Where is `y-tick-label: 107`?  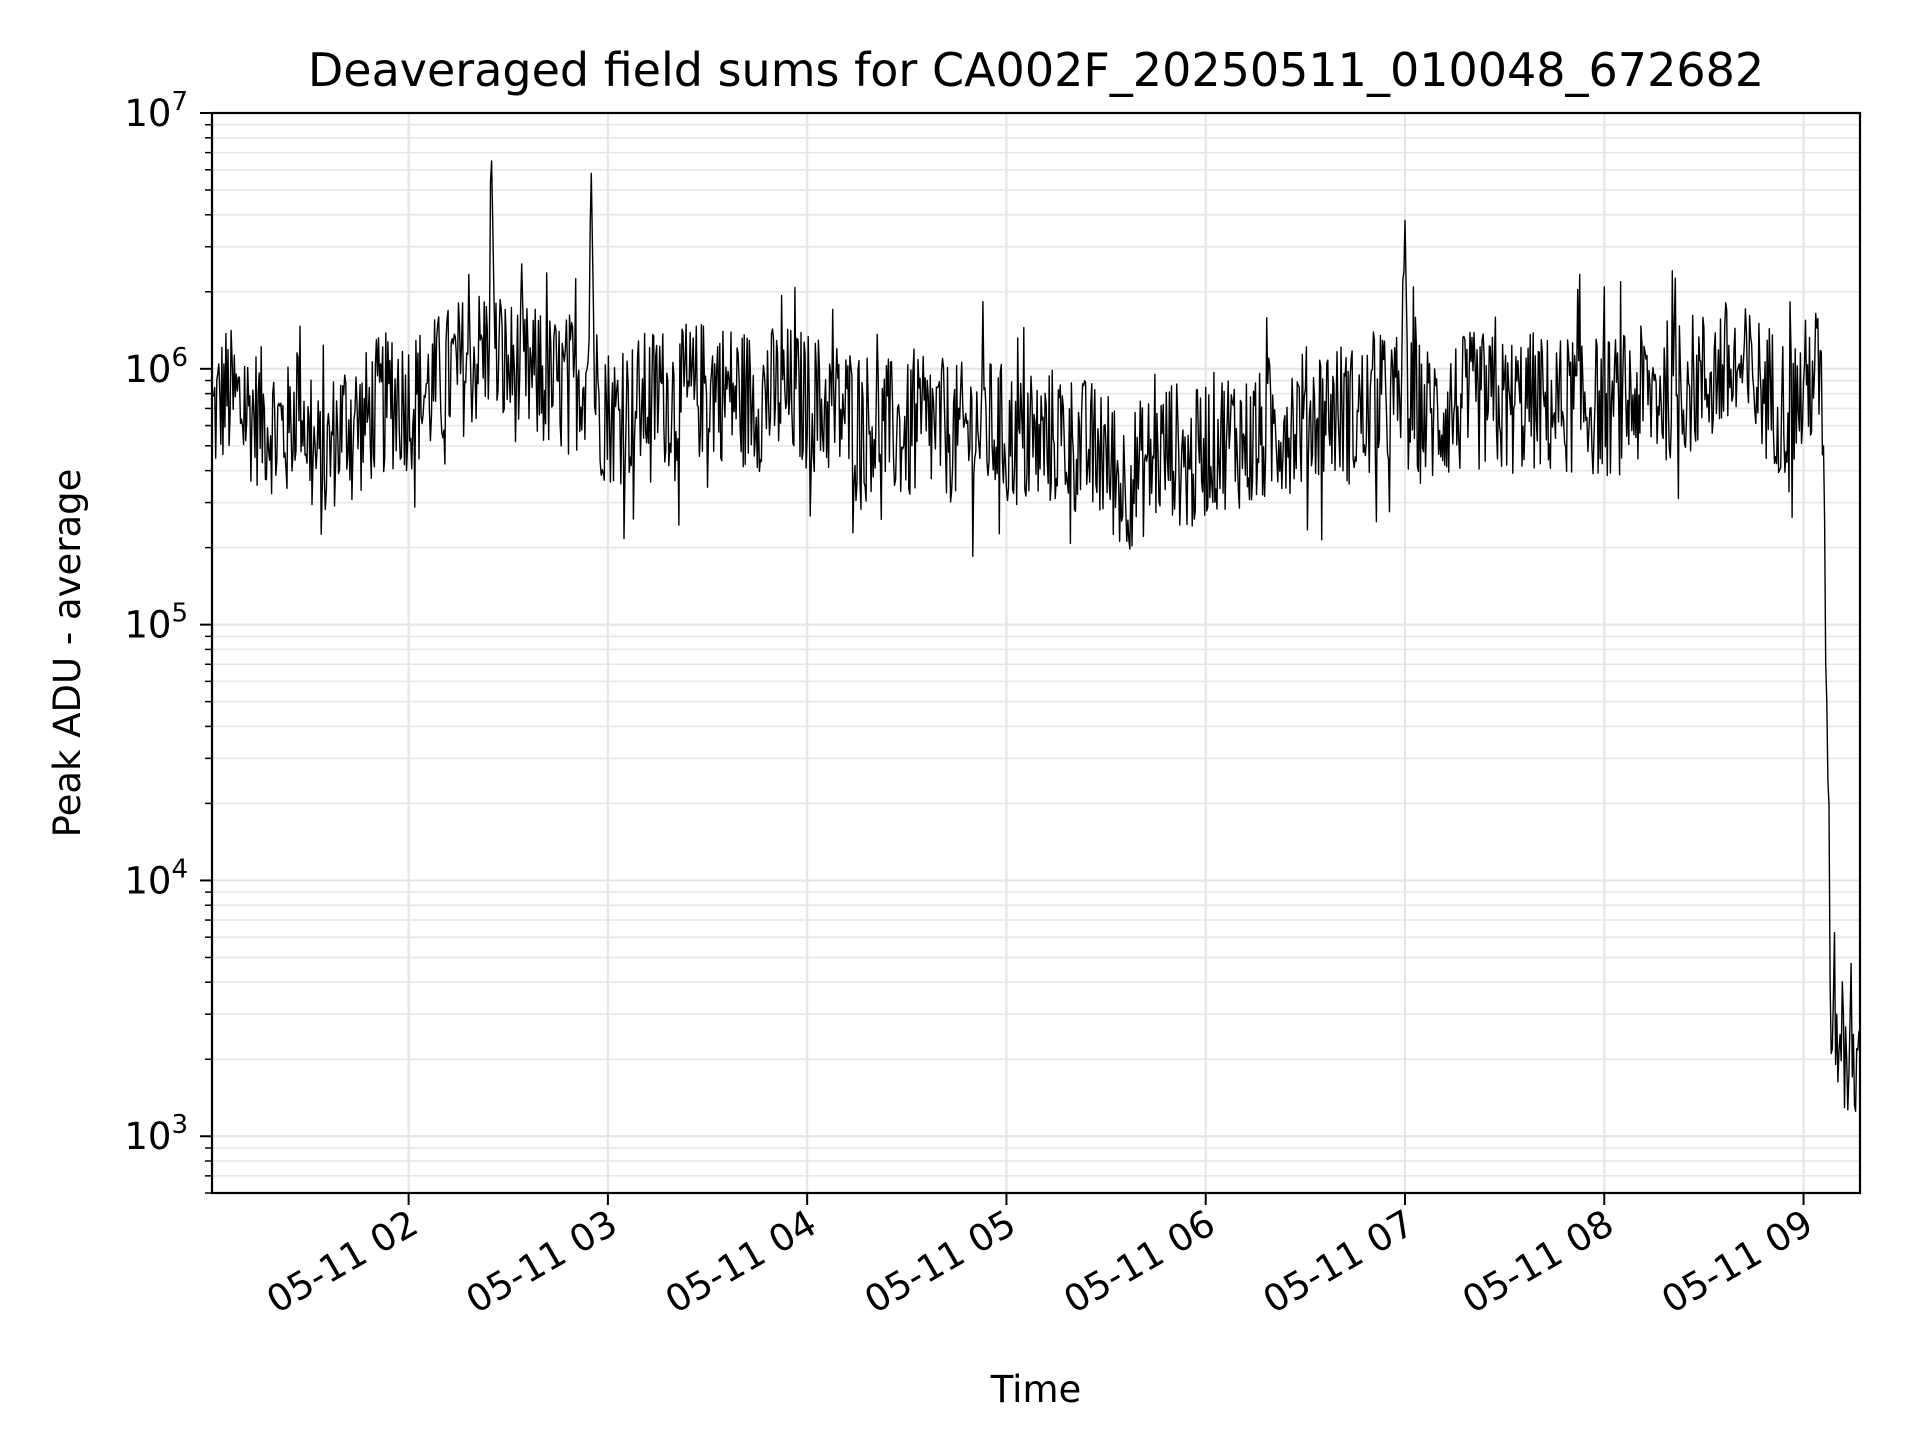
y-tick-label: 107 is located at coordinates (156, 111).